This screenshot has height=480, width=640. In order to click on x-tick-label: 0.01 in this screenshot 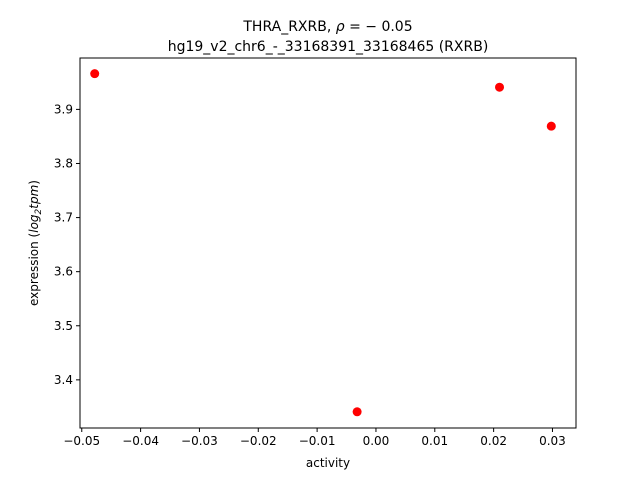, I will do `click(434, 441)`.